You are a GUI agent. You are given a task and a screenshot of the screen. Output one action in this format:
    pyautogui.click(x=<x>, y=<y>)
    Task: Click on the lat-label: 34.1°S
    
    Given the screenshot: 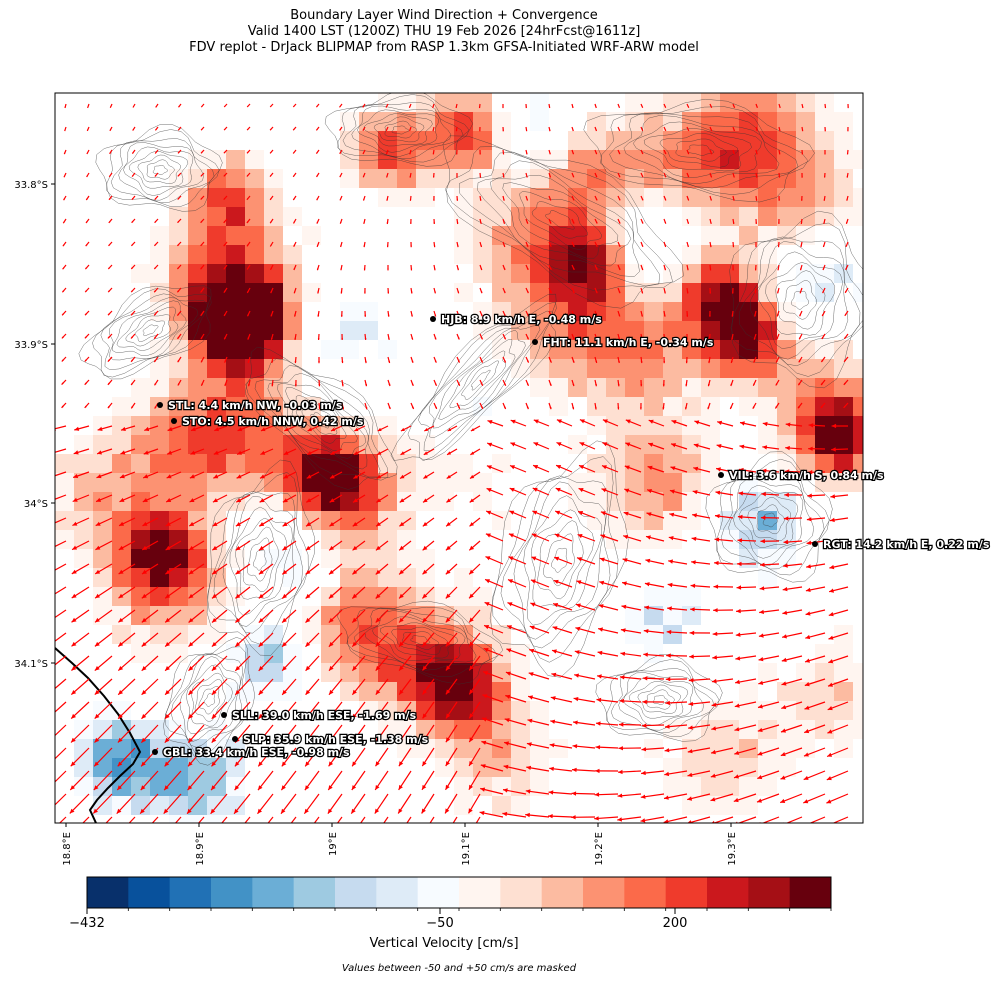 What is the action you would take?
    pyautogui.click(x=31, y=664)
    